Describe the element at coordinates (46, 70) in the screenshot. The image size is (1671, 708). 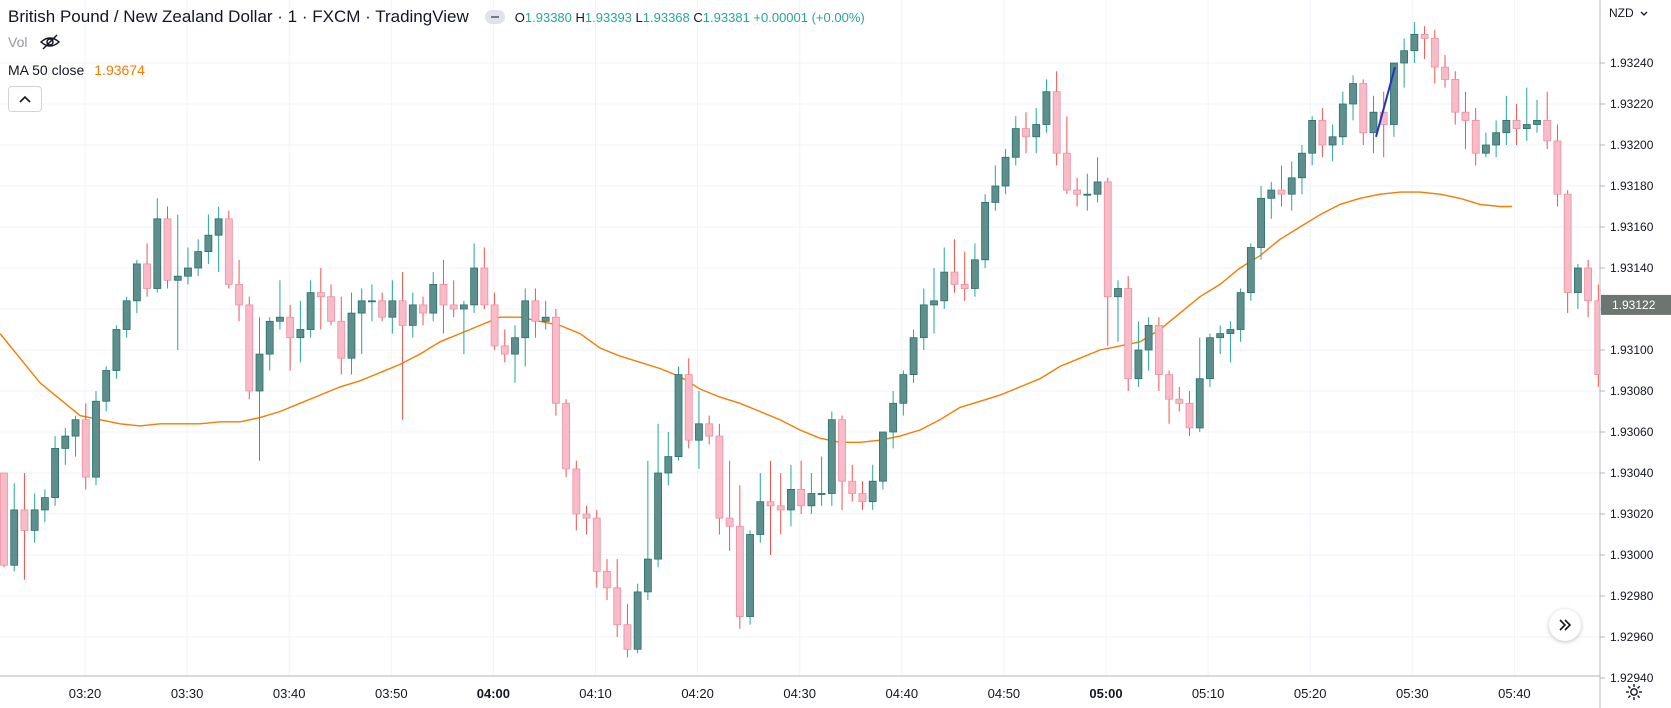
I see `ma-label: MA 50 close` at that location.